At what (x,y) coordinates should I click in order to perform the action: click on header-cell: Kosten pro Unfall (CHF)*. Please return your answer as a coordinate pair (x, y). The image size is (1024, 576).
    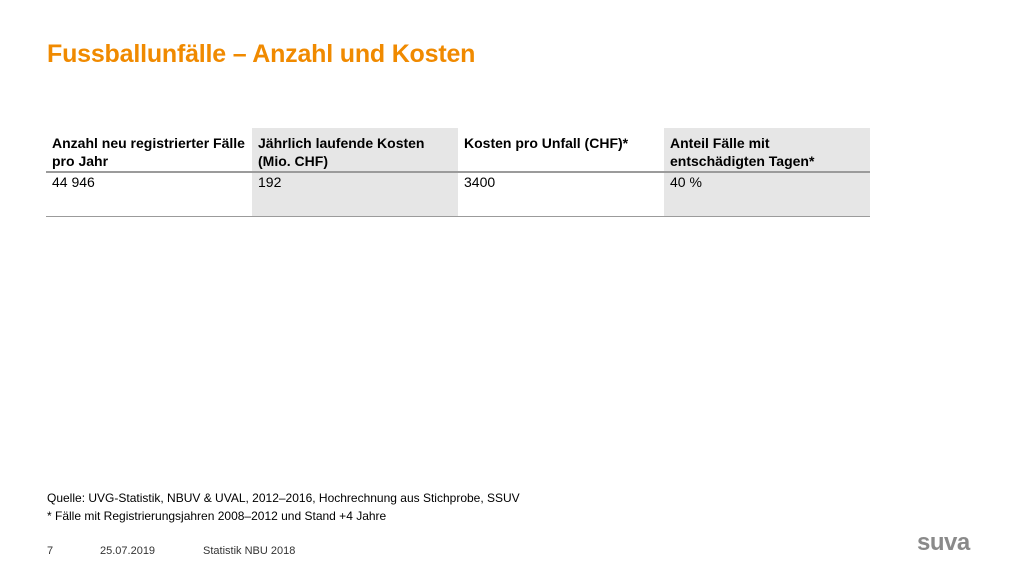
    Looking at the image, I should click on (561, 150).